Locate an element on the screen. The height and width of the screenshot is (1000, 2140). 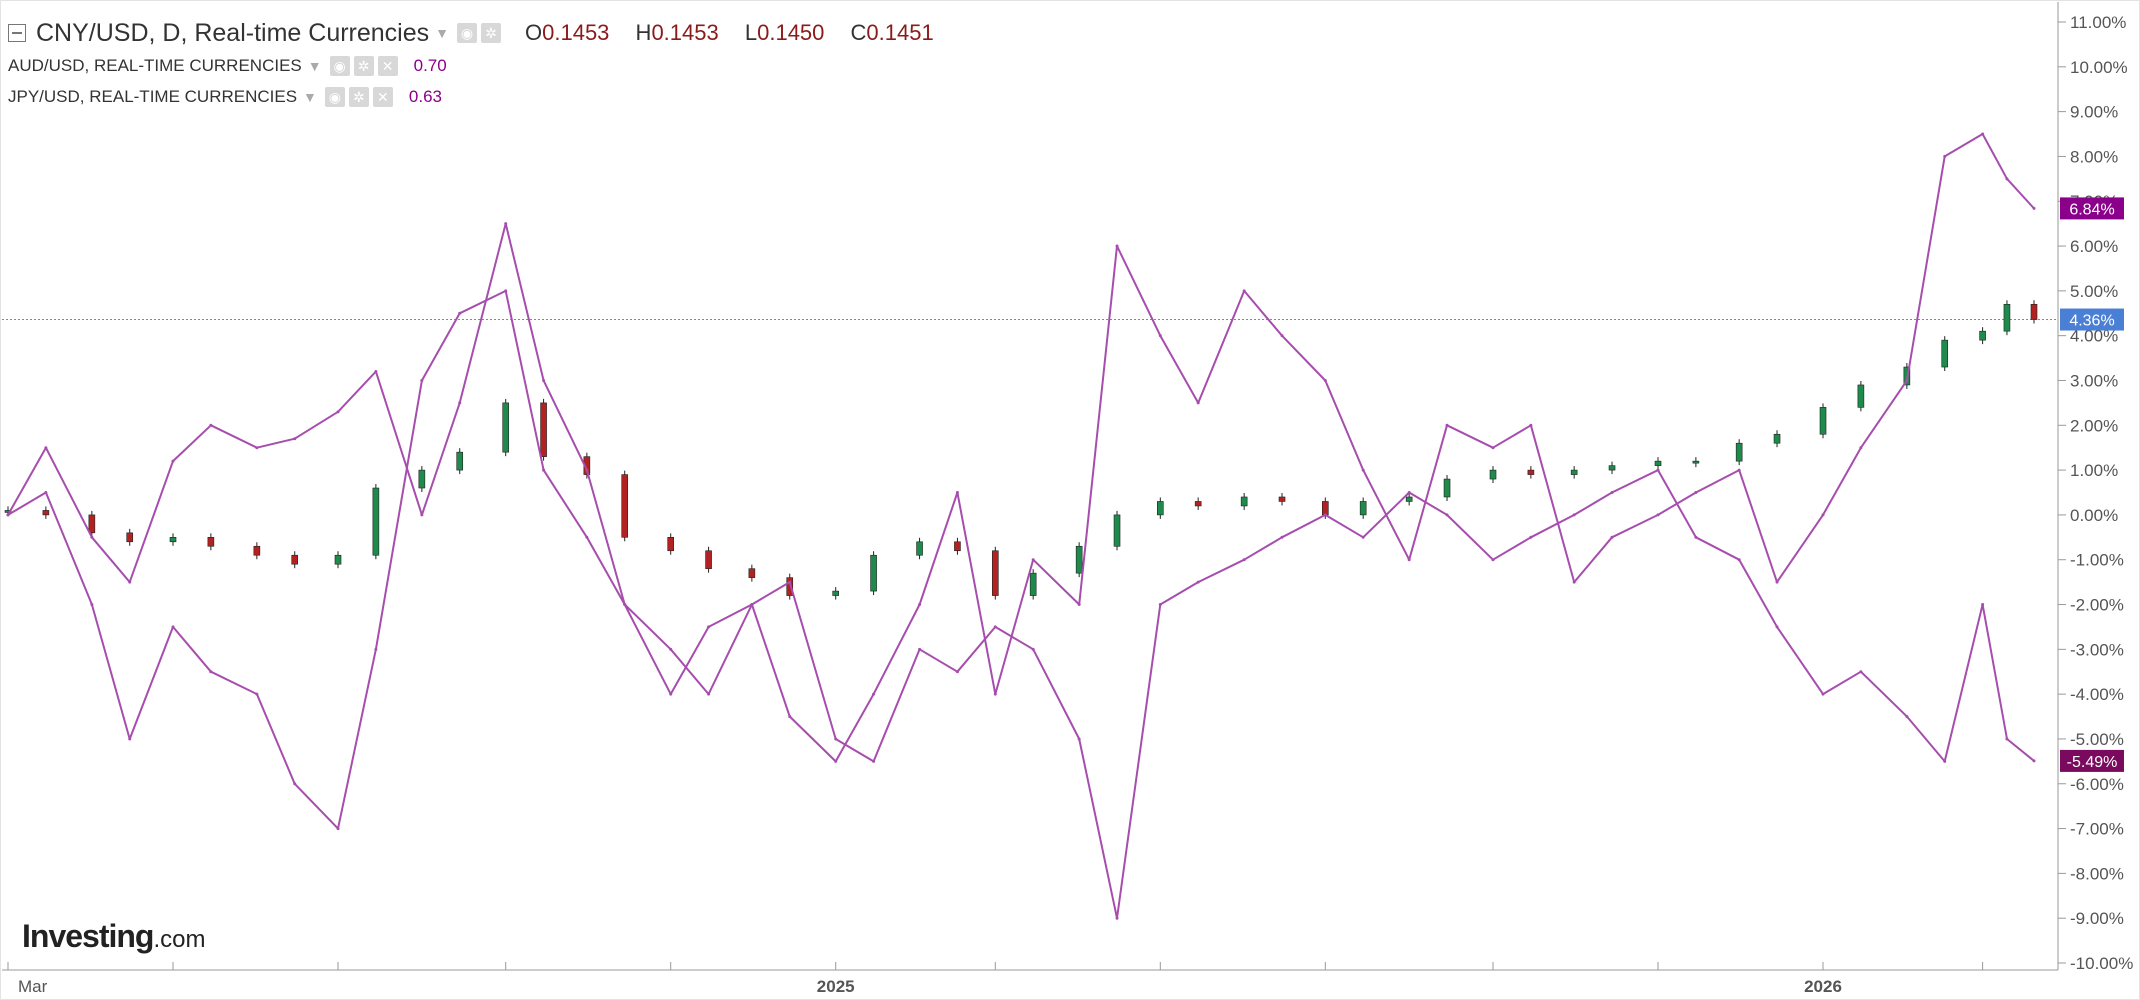
logo-suffix: .com is located at coordinates (179, 939).